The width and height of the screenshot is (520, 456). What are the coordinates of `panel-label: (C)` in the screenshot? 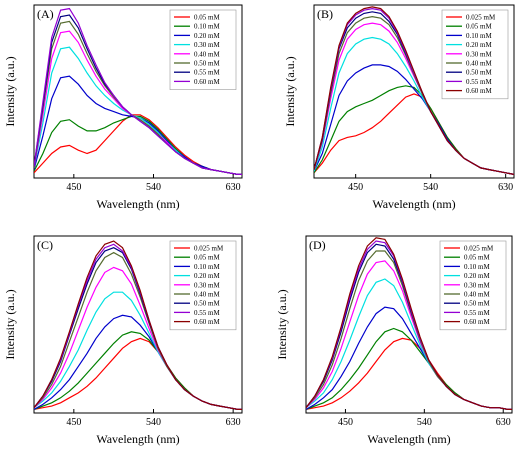 It's located at (45, 245).